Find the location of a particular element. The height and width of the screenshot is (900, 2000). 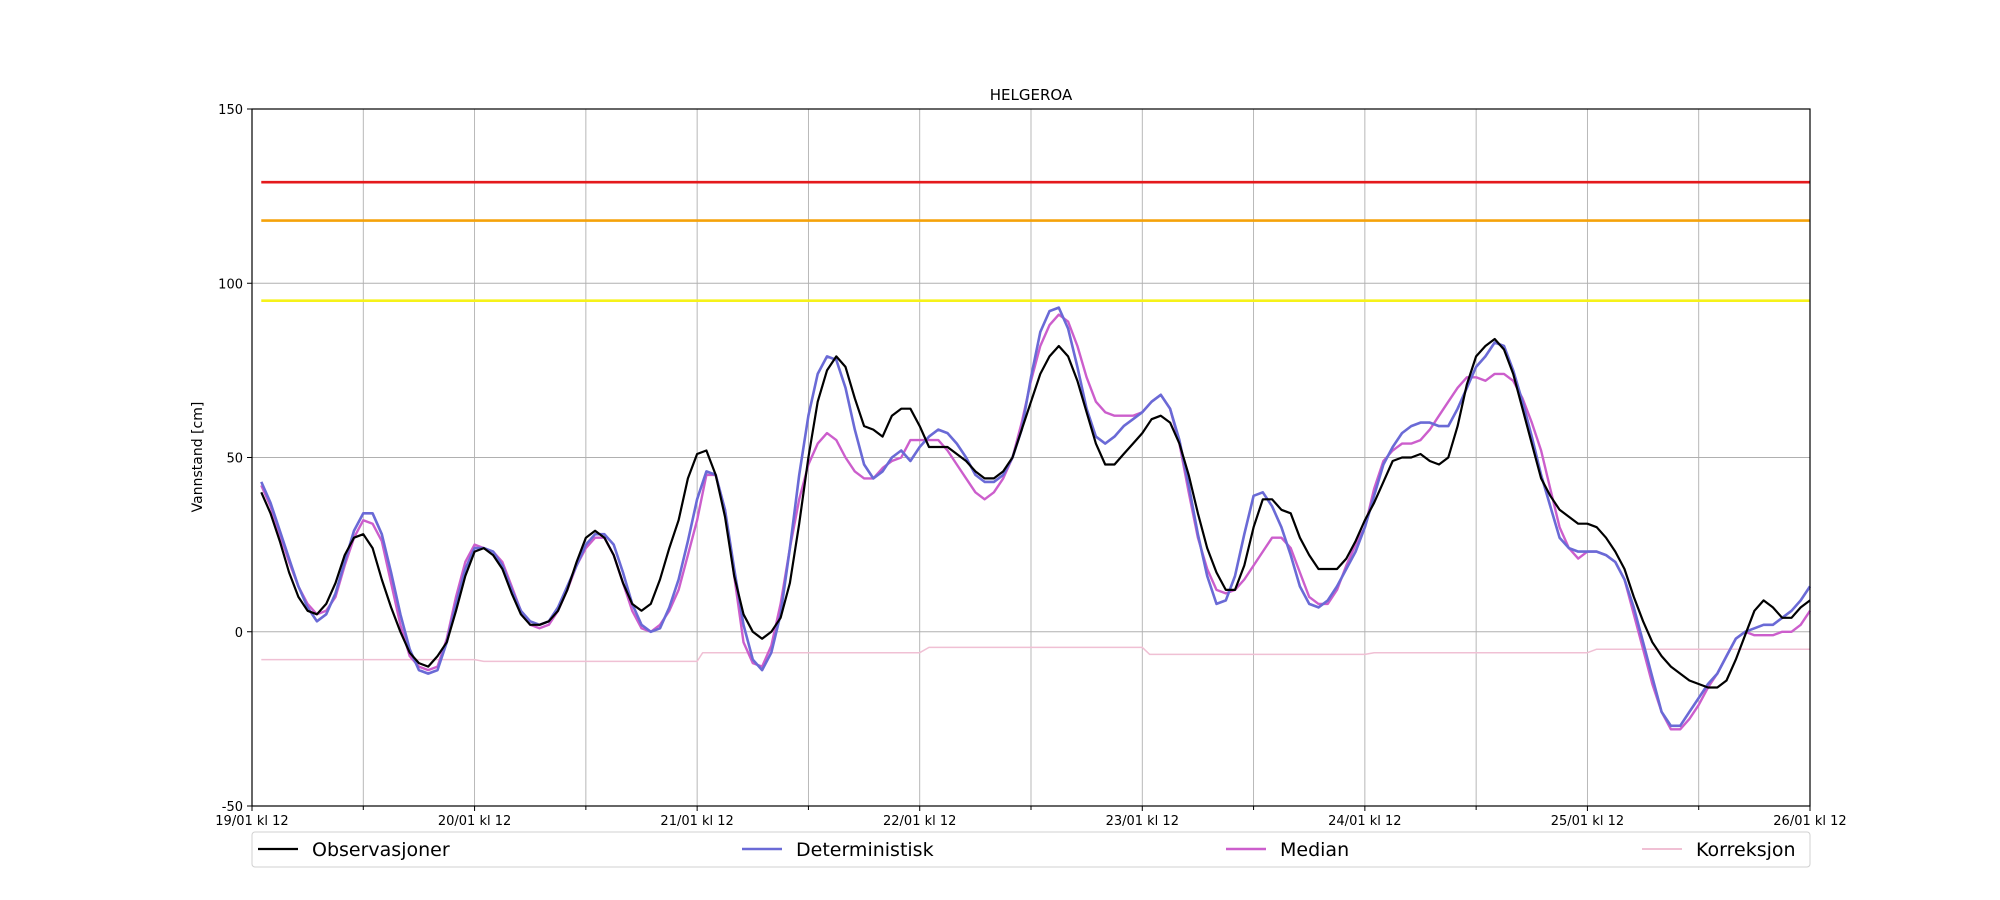

threshold-lines is located at coordinates (1035, 241).